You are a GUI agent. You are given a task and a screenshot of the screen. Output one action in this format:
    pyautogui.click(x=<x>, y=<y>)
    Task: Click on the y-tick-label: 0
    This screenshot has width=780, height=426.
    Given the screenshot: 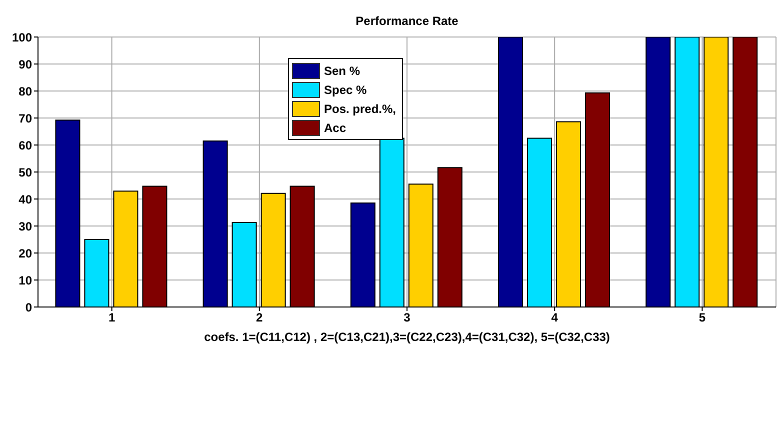 What is the action you would take?
    pyautogui.click(x=28, y=307)
    